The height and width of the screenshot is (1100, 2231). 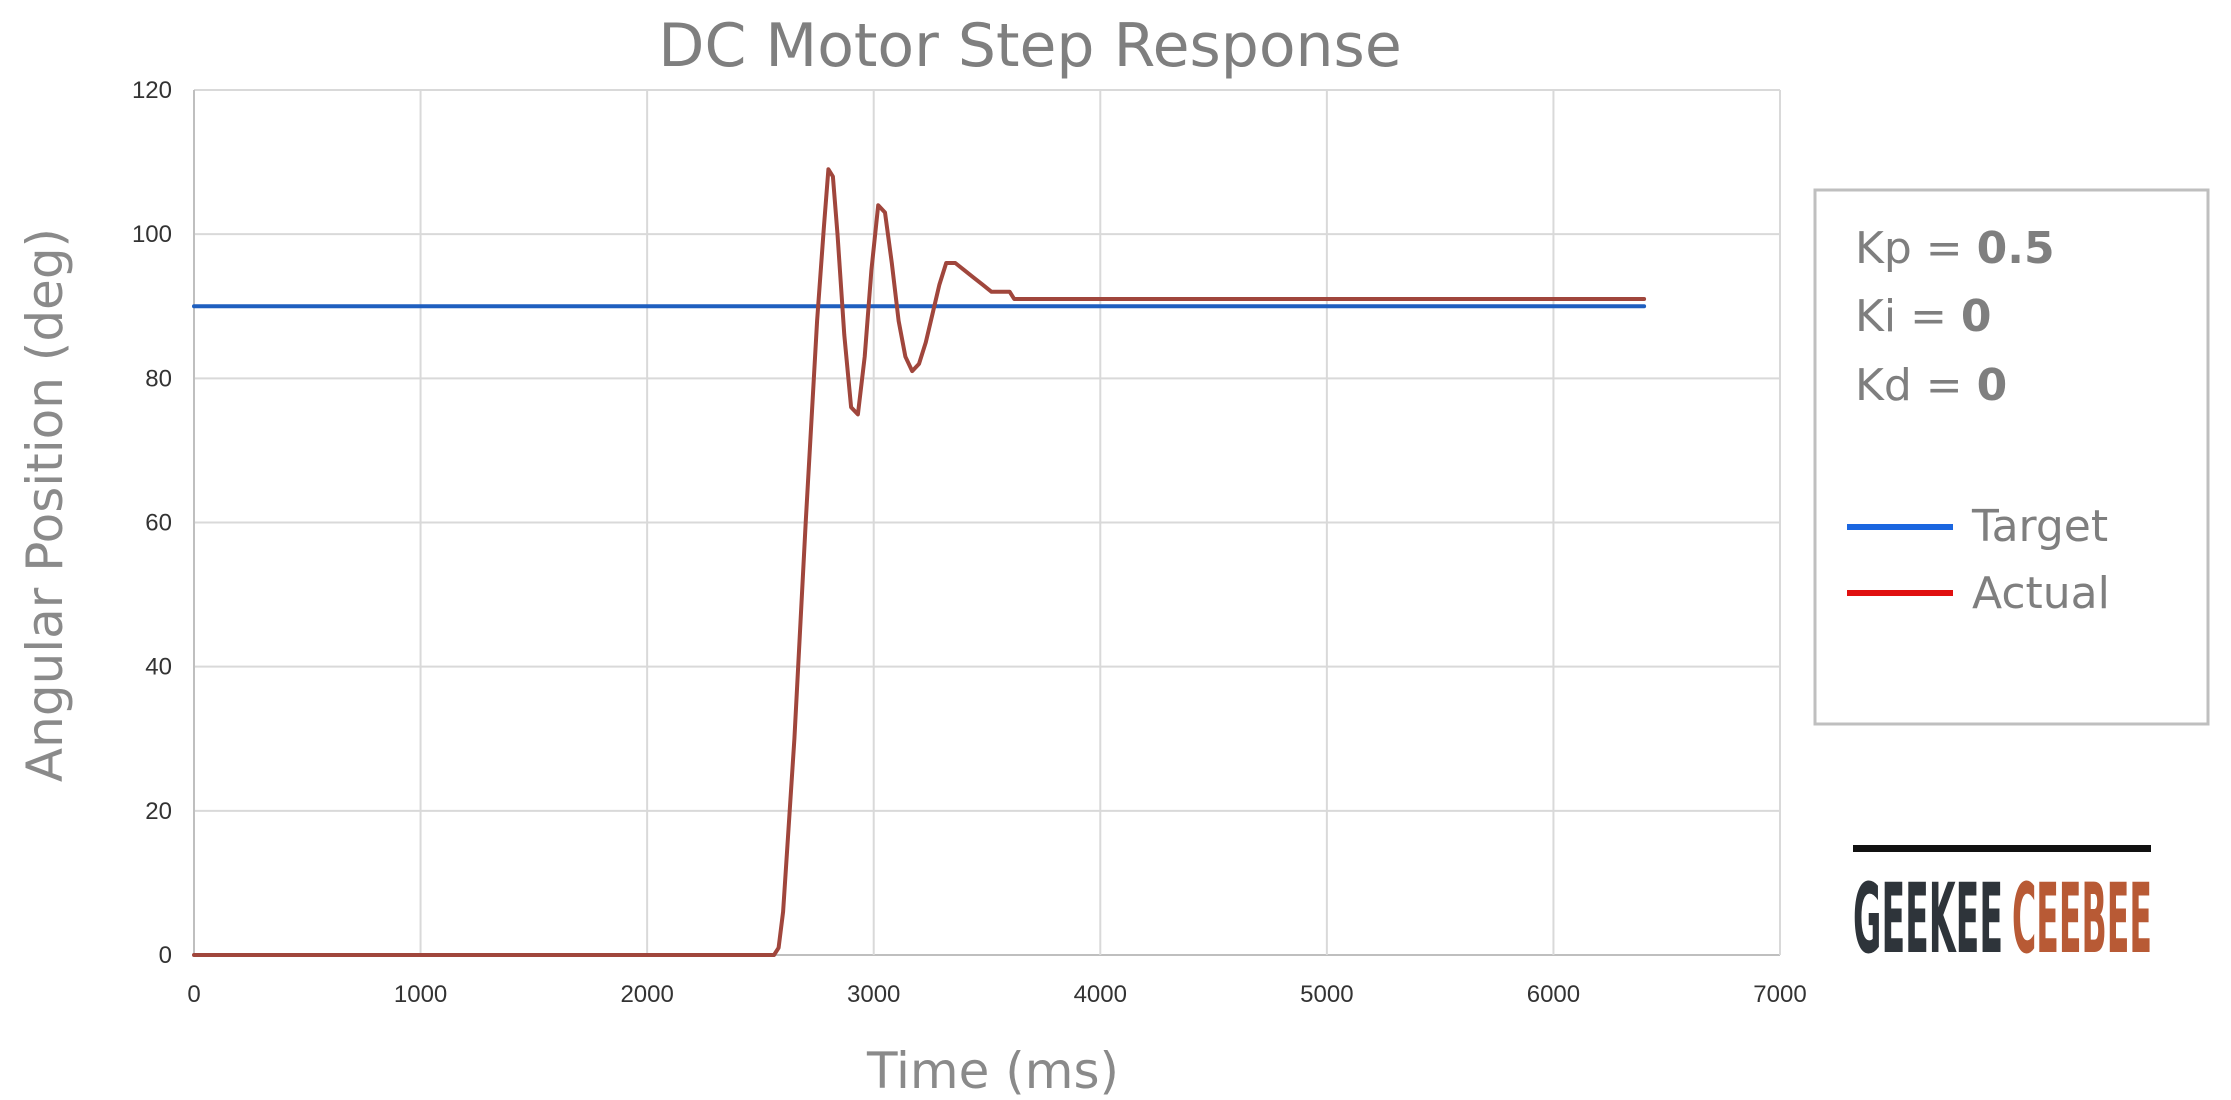 I want to click on kd-value: 0, so click(x=1992, y=385).